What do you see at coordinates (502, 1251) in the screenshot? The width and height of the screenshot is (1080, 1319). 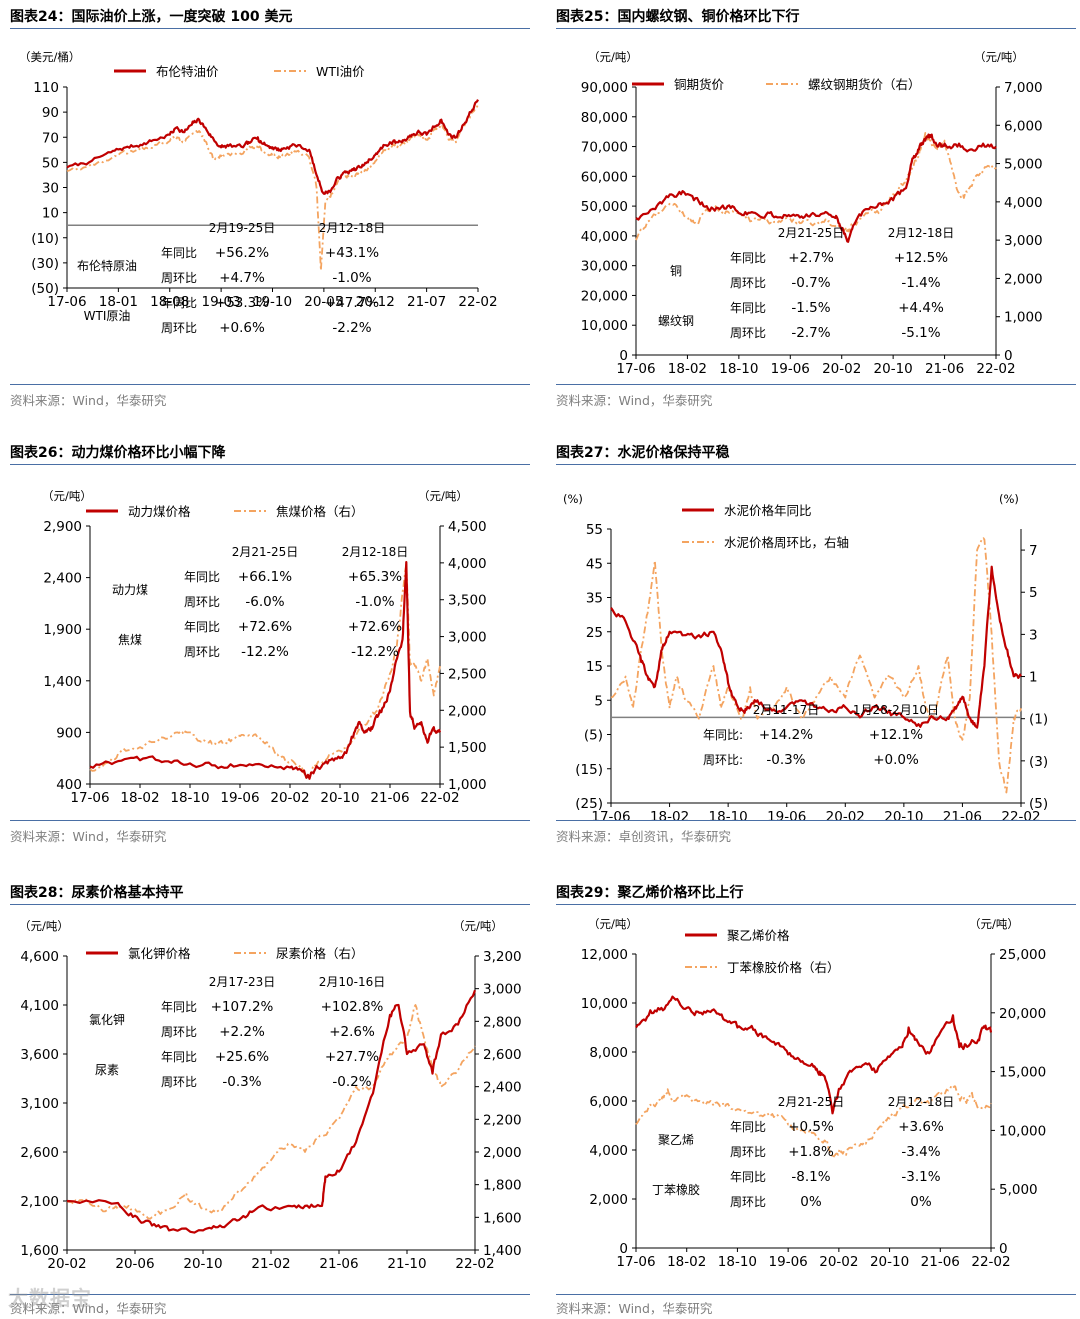 I see `y-tick-label-right: 1,400` at bounding box center [502, 1251].